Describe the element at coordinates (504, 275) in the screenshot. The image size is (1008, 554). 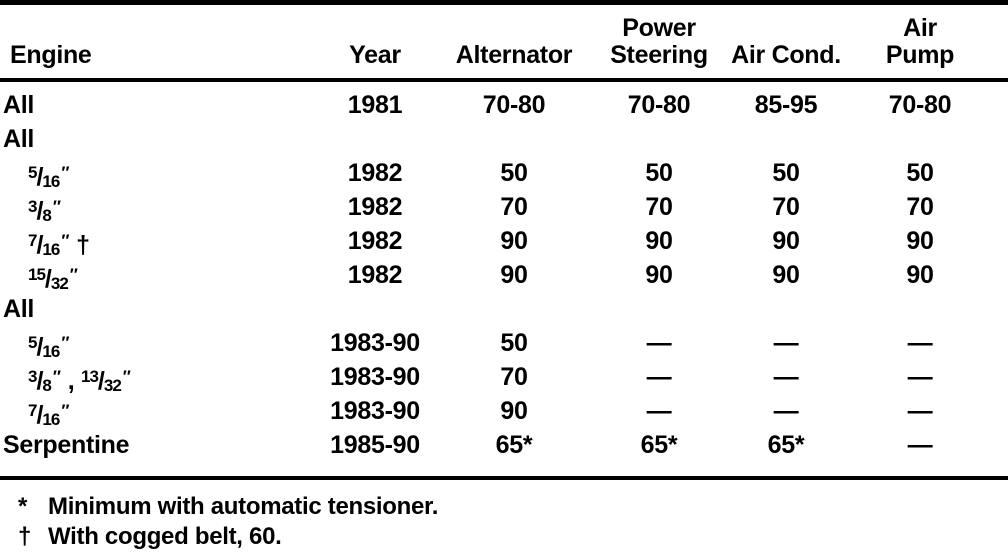
I see `table-row: 15/32 ″ 1982 90 90 90 90` at that location.